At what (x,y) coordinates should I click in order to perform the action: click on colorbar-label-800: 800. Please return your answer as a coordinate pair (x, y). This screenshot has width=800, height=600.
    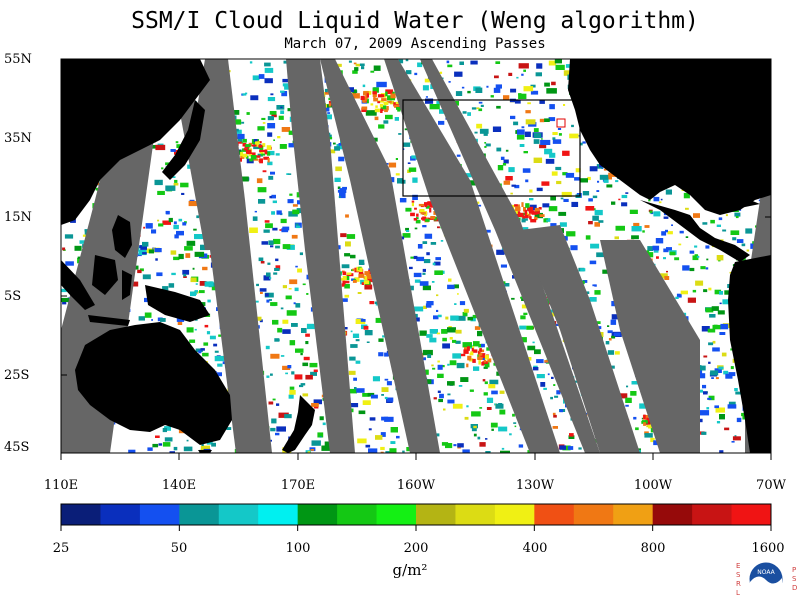
    Looking at the image, I should click on (653, 548).